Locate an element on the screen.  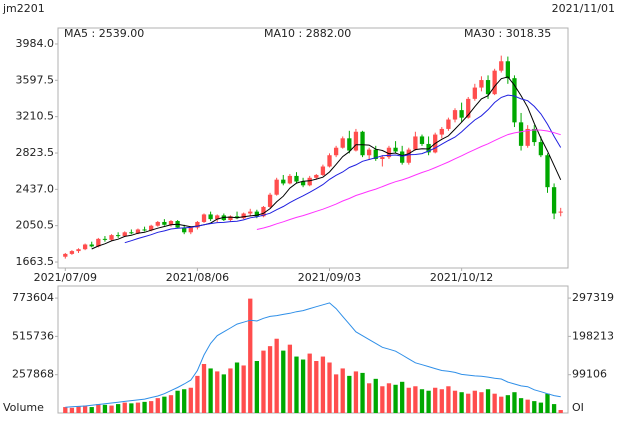
volume-tick-label: 515736 is located at coordinates (33, 335).